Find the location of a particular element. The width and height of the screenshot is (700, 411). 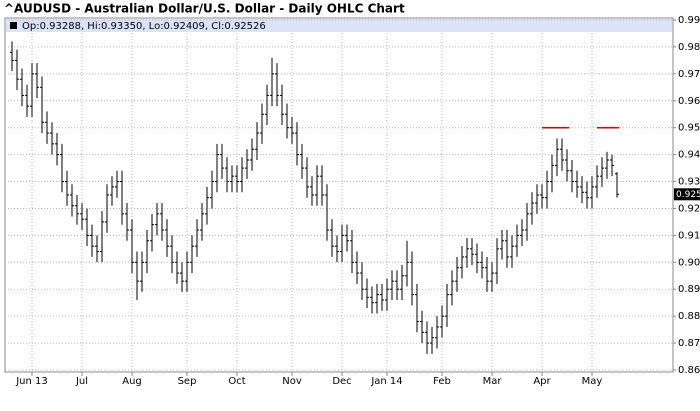

x-tick-label: May is located at coordinates (592, 381).